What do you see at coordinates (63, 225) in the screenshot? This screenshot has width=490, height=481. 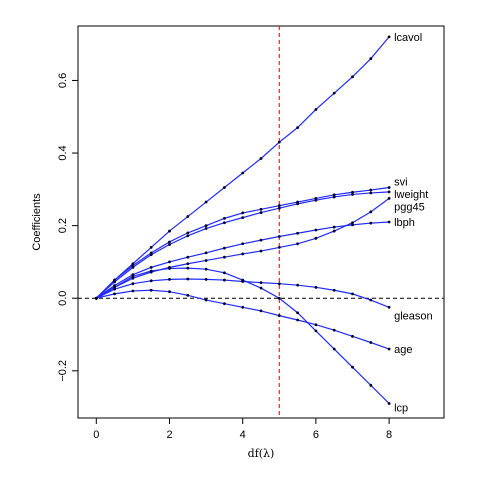 I see `y-tick-label-2: 0.2` at bounding box center [63, 225].